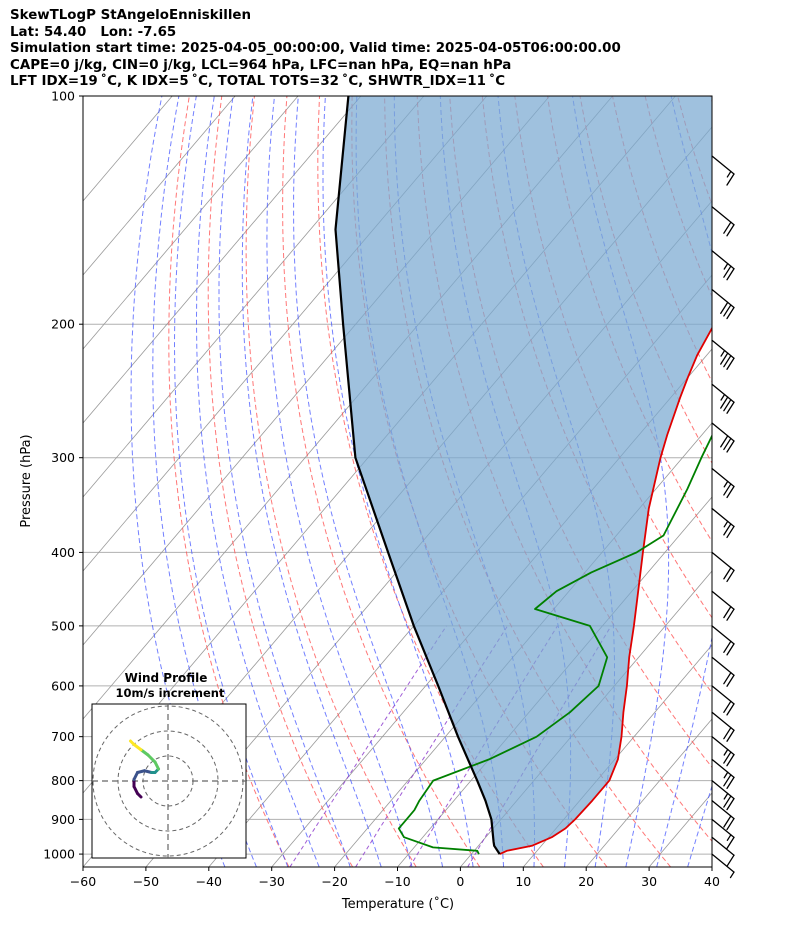 This screenshot has height=937, width=794. Describe the element at coordinates (93, 32) in the screenshot. I see `station-coordinates: Lat: 54.40 Lon: -7.65` at that location.